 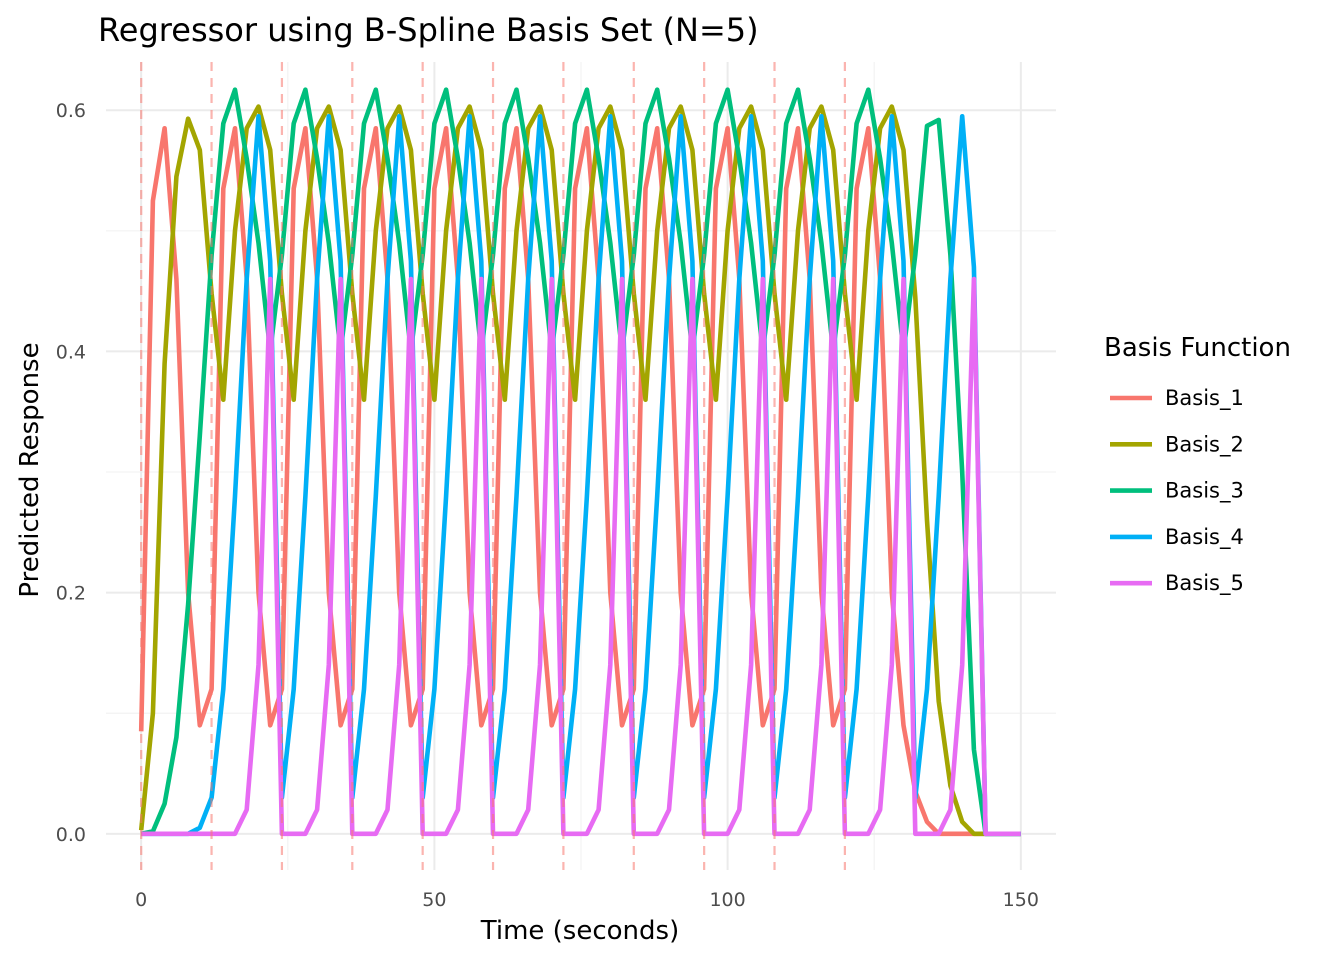 What do you see at coordinates (71, 352) in the screenshot?
I see `y-tick-label: 0.4` at bounding box center [71, 352].